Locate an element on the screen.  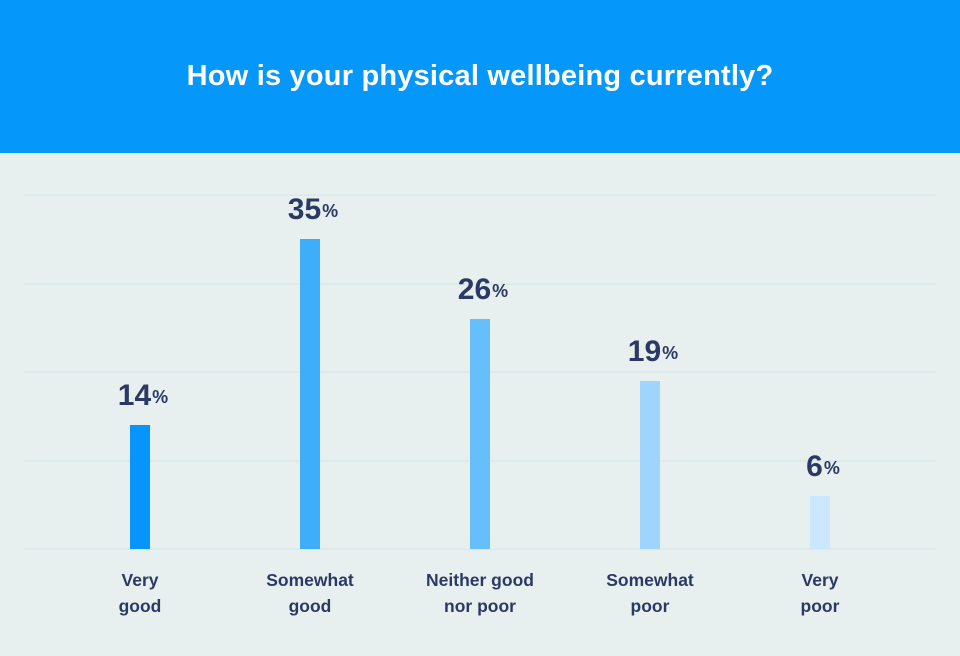
bar-very-good is located at coordinates (140, 487).